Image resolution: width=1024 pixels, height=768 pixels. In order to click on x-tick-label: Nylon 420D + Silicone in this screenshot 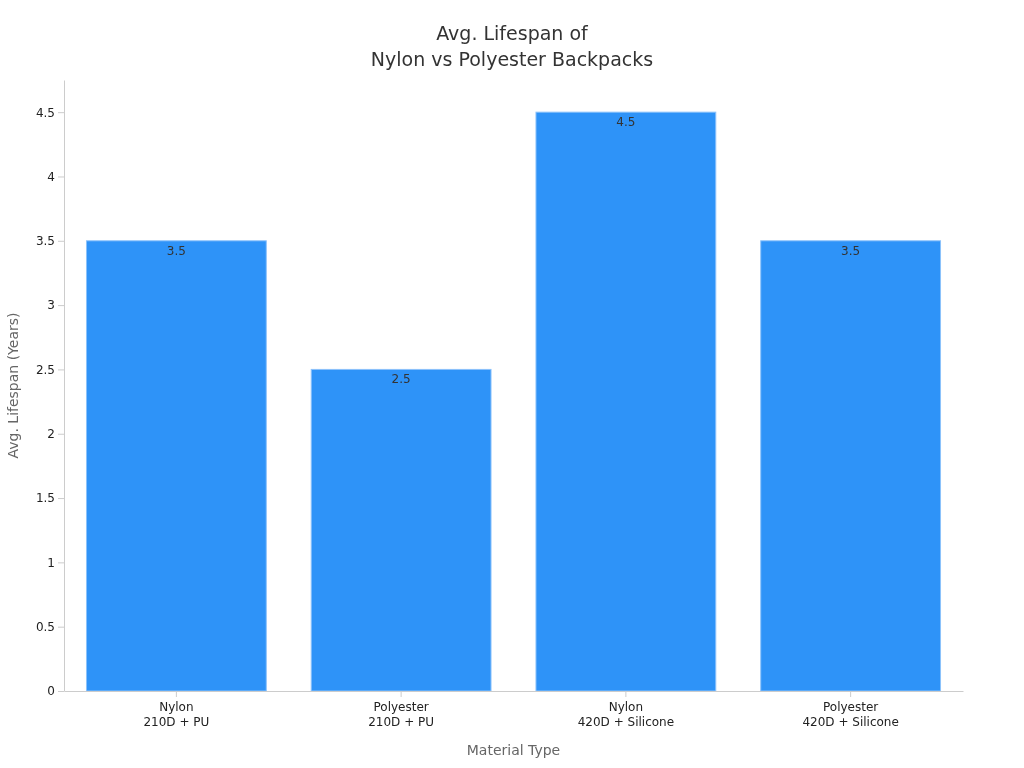, I will do `click(626, 714)`.